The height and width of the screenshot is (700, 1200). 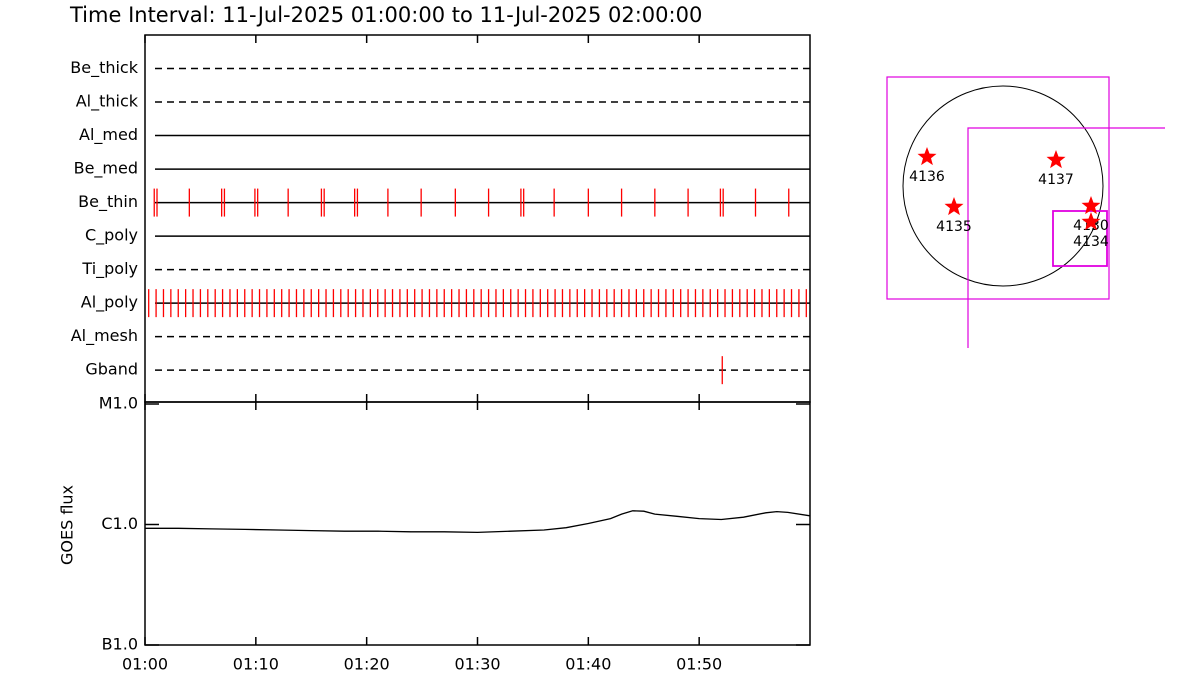 I want to click on region-label: 4137, so click(x=1056, y=180).